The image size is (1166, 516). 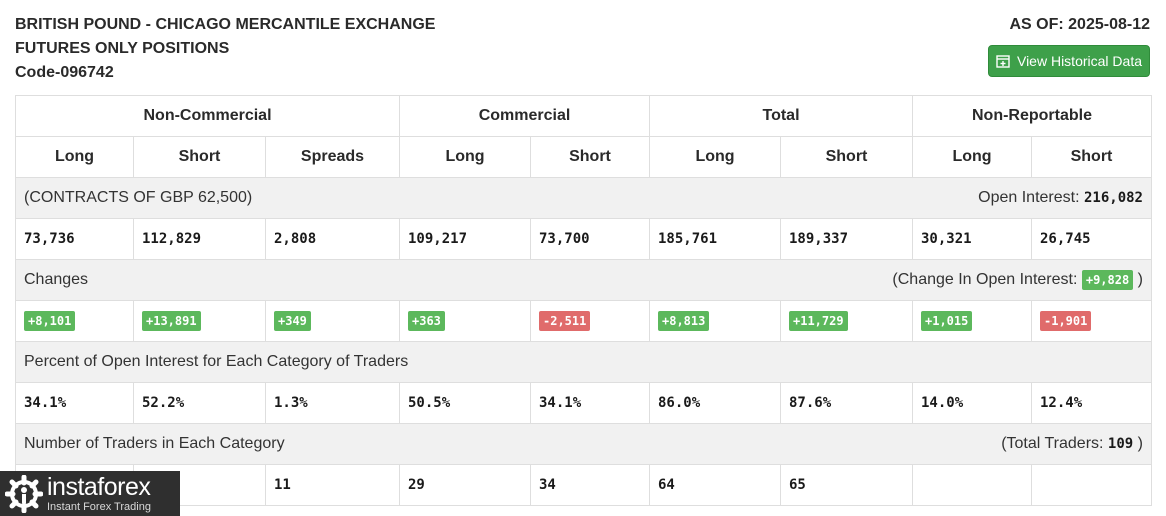 What do you see at coordinates (332, 280) in the screenshot?
I see `changes-label: Changes` at bounding box center [332, 280].